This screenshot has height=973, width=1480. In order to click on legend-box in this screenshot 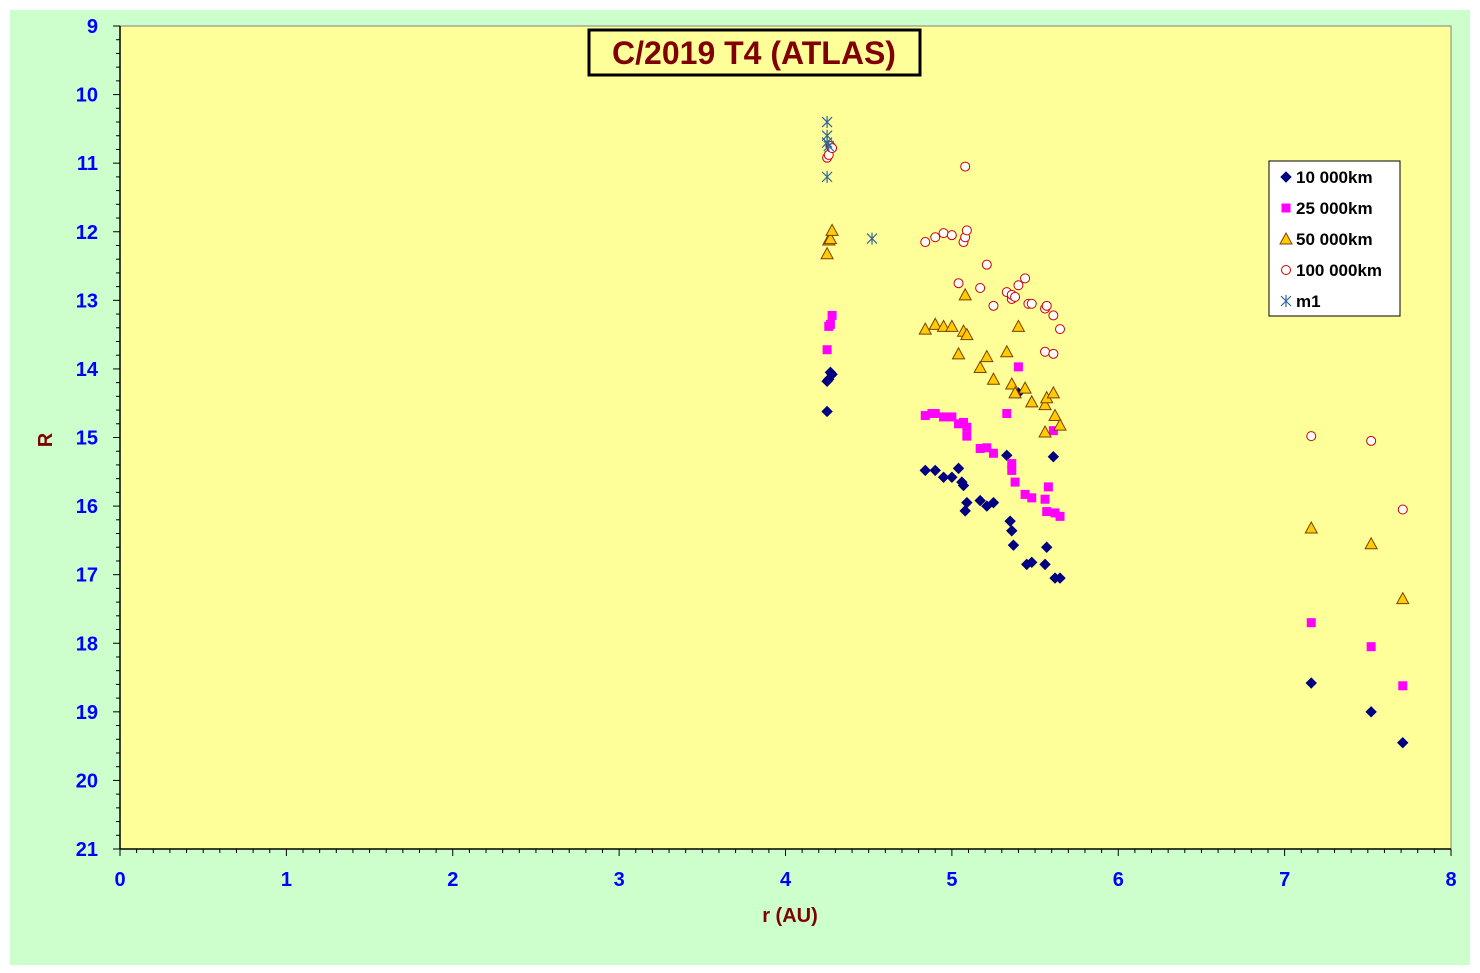, I will do `click(1334, 238)`.